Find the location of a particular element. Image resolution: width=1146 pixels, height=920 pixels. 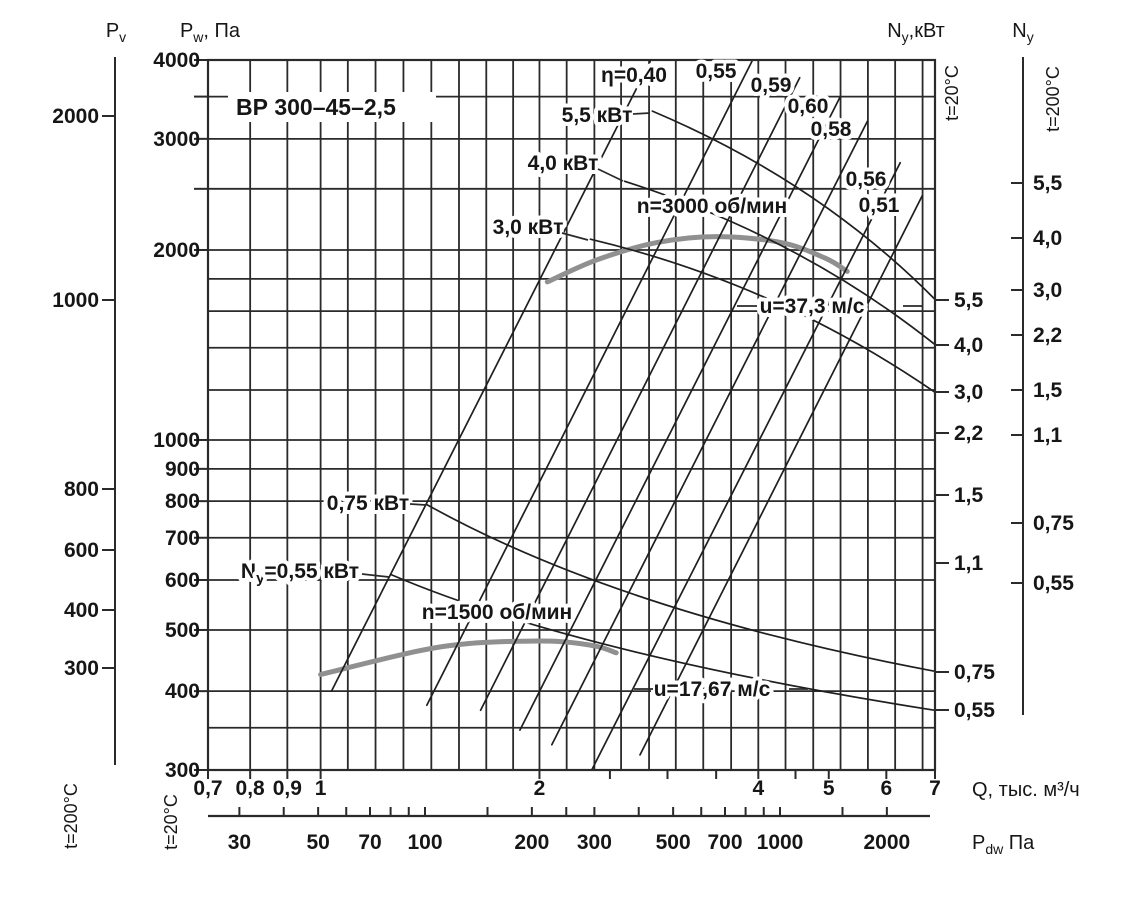

q-tick-label-2: 2 is located at coordinates (540, 788).